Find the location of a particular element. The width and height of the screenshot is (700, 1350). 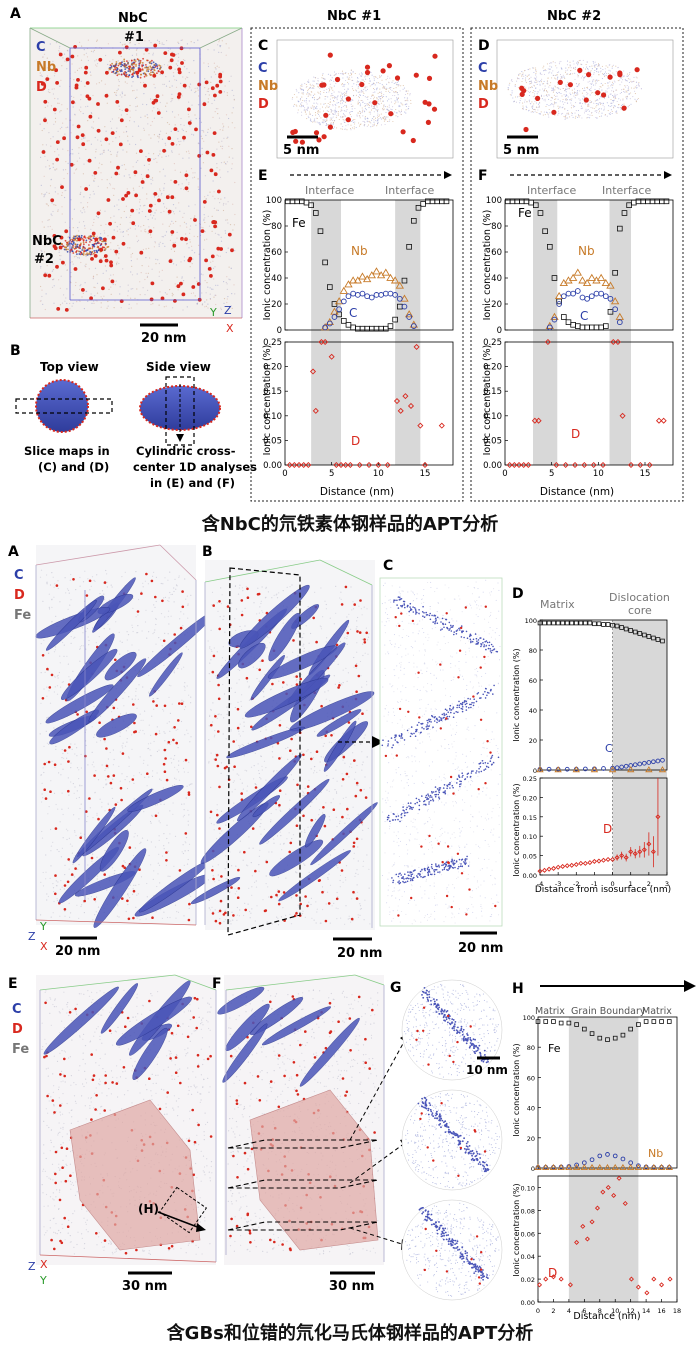

fe-data-point is located at coordinates (666, 201).